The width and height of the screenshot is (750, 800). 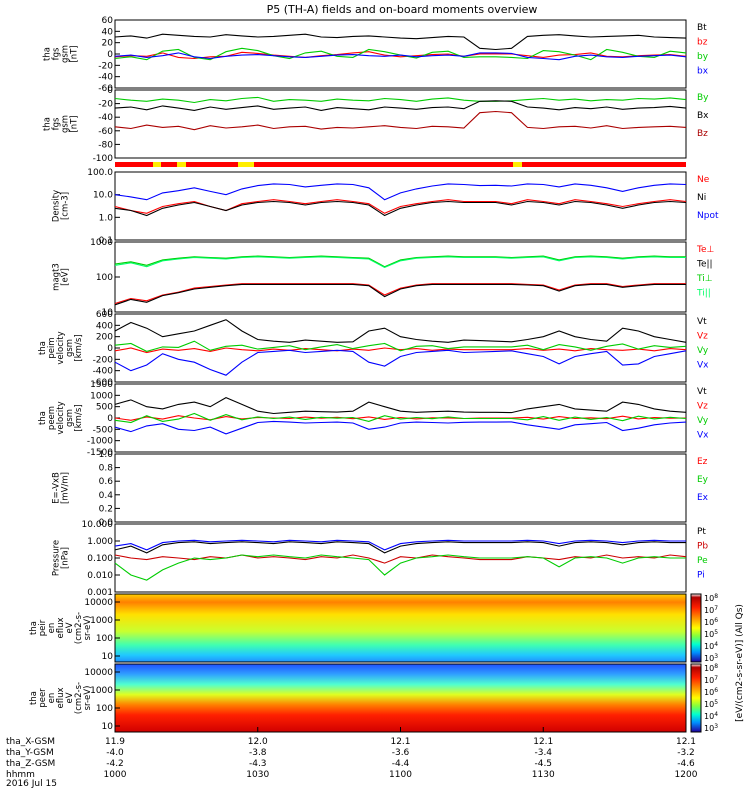 I want to click on series-Vz, so click(x=400, y=350).